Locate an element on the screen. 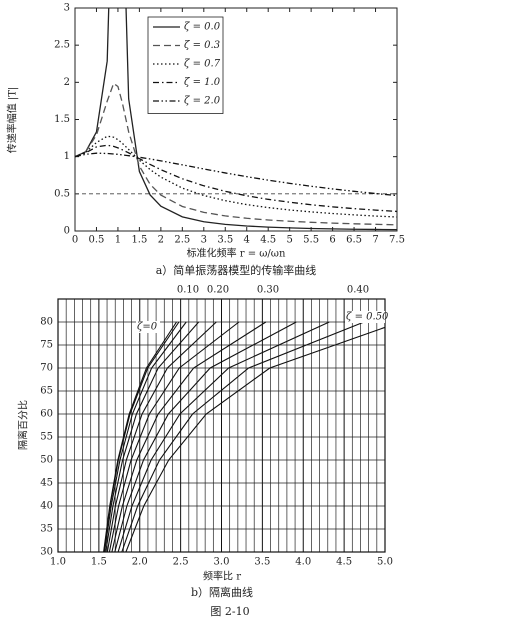  x-tick-label: 6 is located at coordinates (332, 240).